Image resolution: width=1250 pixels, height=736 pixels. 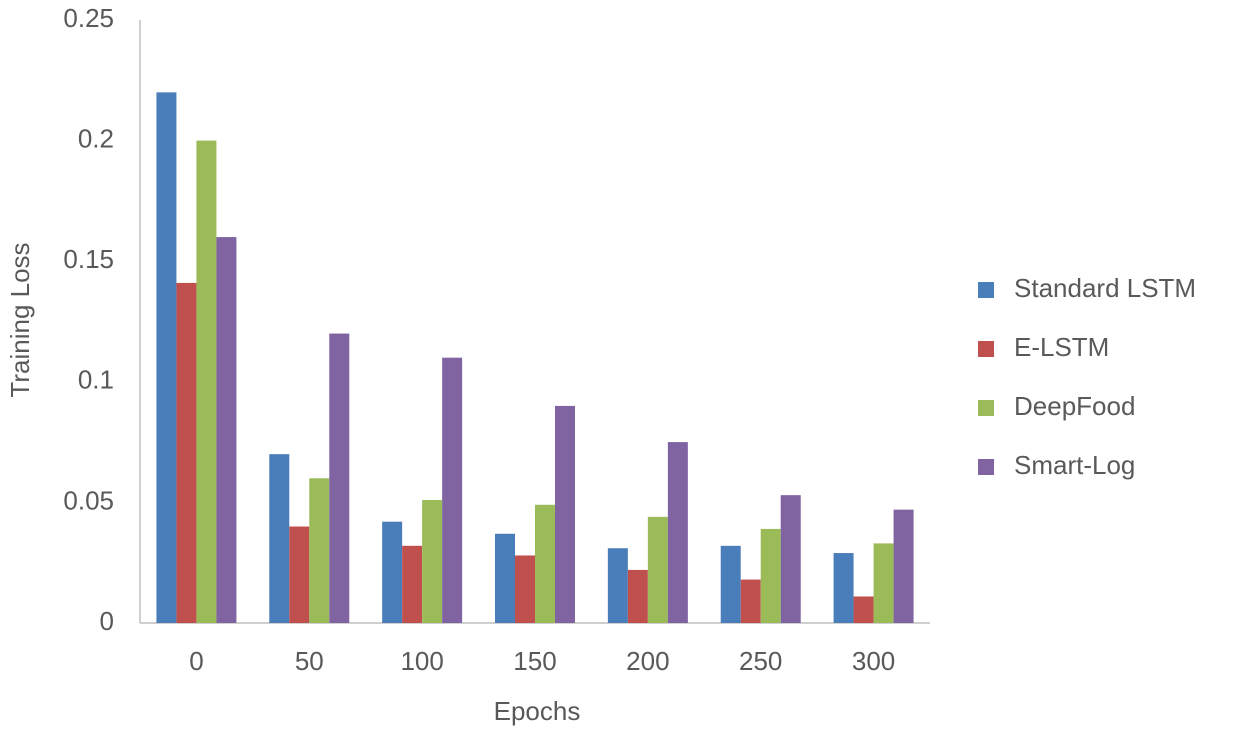 What do you see at coordinates (1061, 347) in the screenshot?
I see `legend-label: E-LSTM` at bounding box center [1061, 347].